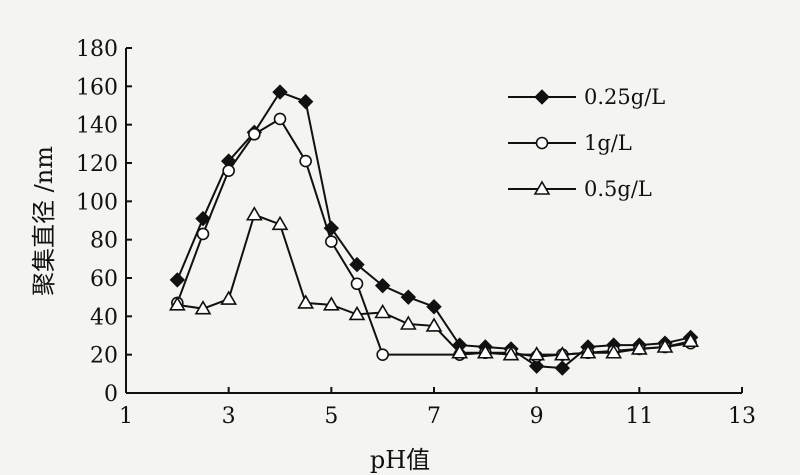  I want to click on y-tick-label: 0, so click(111, 394).